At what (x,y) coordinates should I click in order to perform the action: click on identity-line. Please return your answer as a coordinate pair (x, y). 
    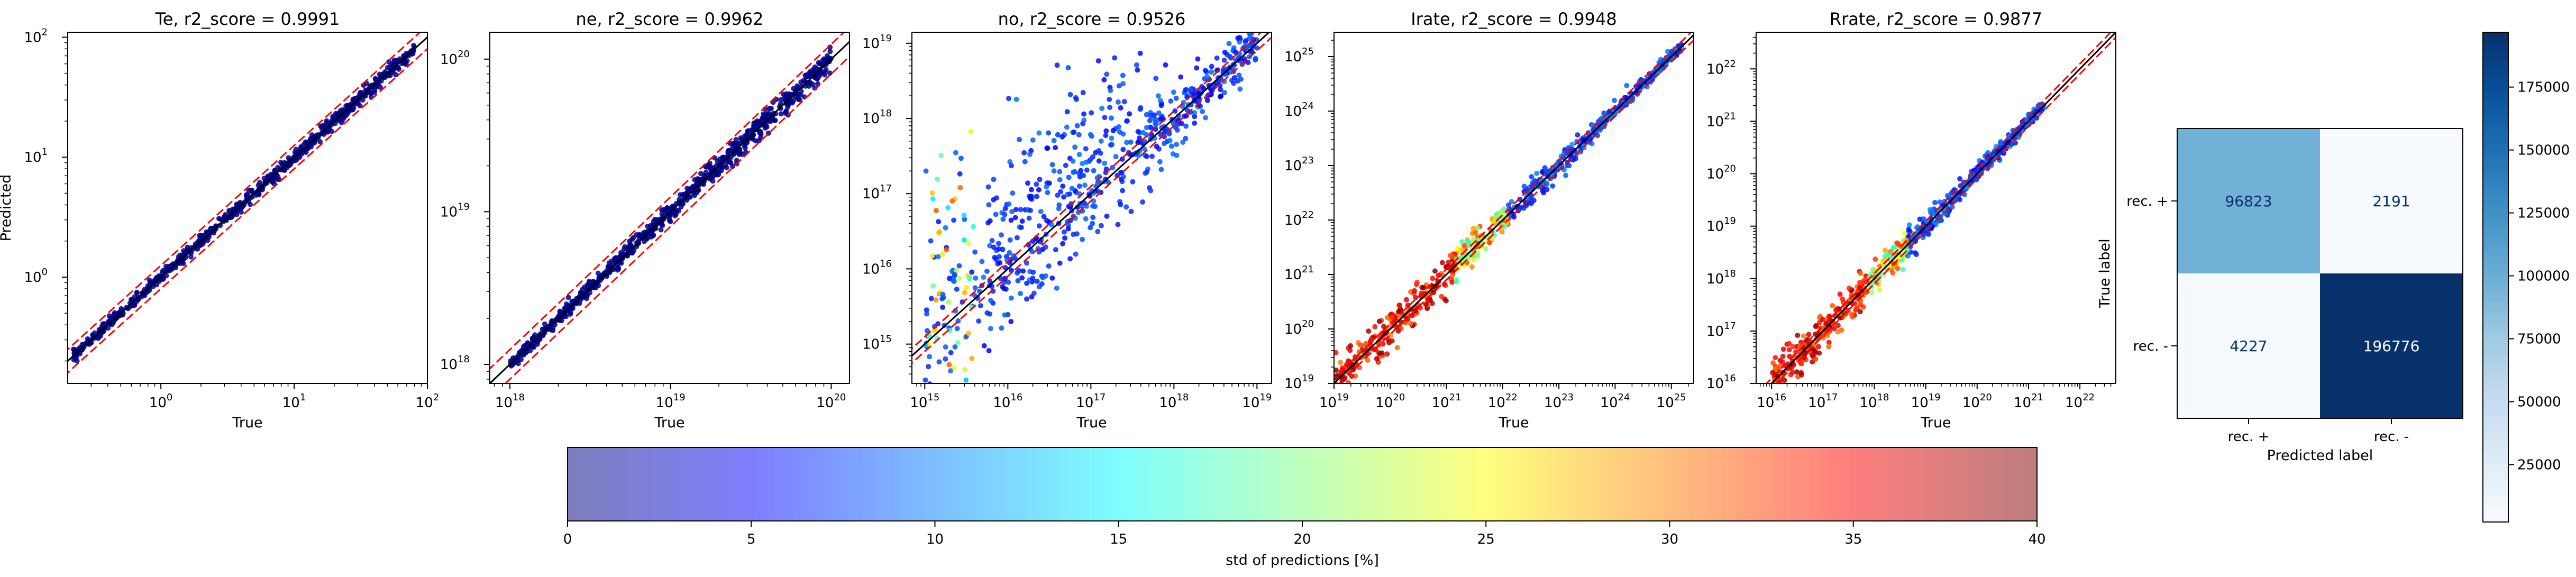
    Looking at the image, I should click on (670, 211).